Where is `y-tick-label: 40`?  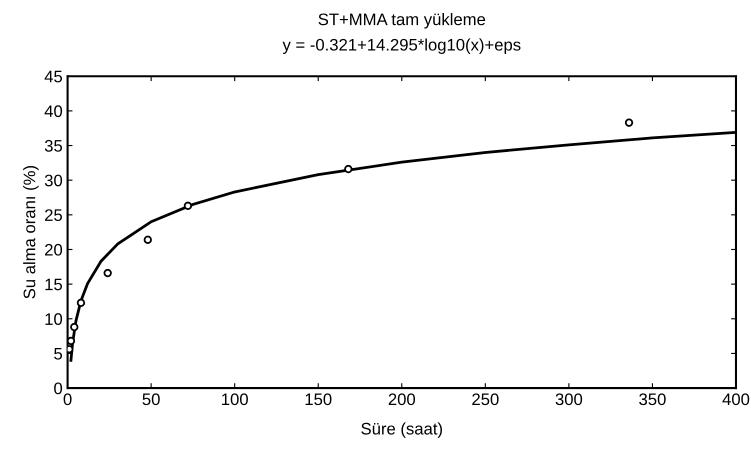
y-tick-label: 40 is located at coordinates (53, 111).